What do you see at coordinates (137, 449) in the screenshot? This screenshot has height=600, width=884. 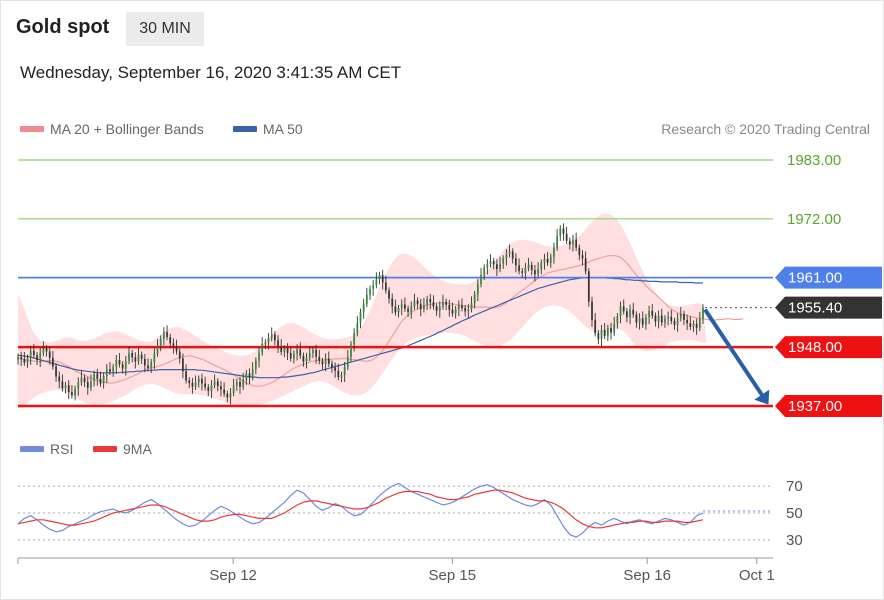 I see `9ma-label: 9MA` at bounding box center [137, 449].